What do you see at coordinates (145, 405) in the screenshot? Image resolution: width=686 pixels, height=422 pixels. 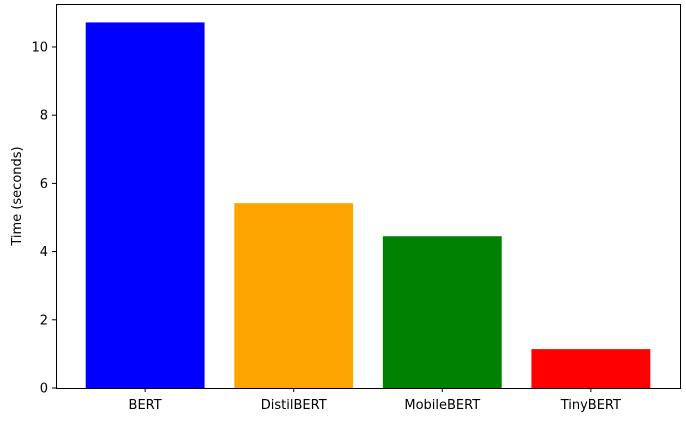 I see `x-tick-label: BERT` at bounding box center [145, 405].